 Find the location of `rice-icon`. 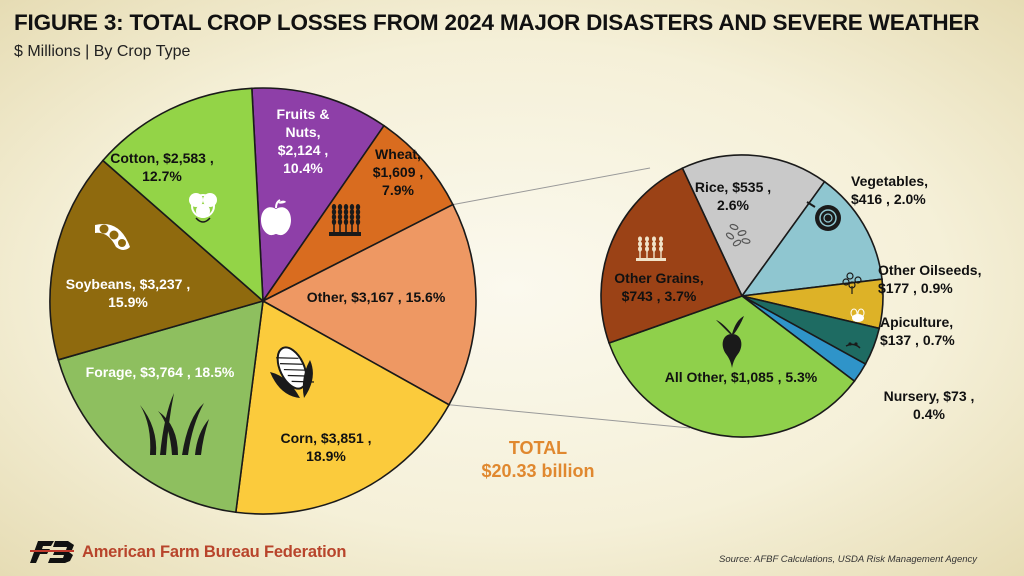

rice-icon is located at coordinates (738, 235).